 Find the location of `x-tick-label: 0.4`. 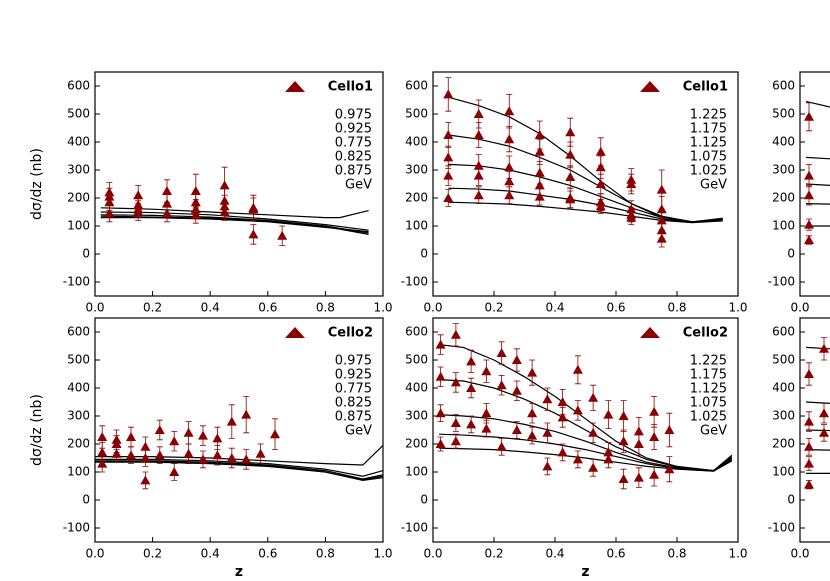

x-tick-label: 0.4 is located at coordinates (554, 554).